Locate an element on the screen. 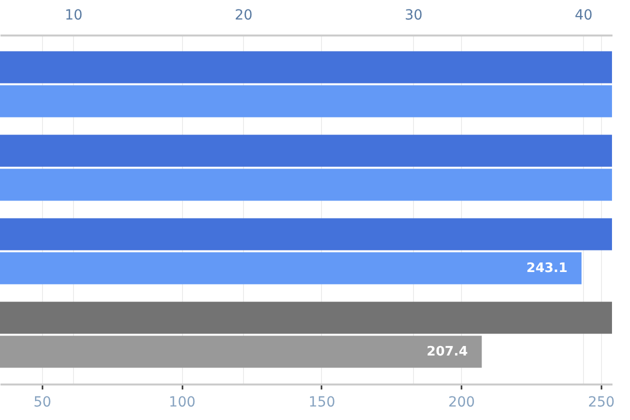  x-tick-label: 250 is located at coordinates (601, 402).